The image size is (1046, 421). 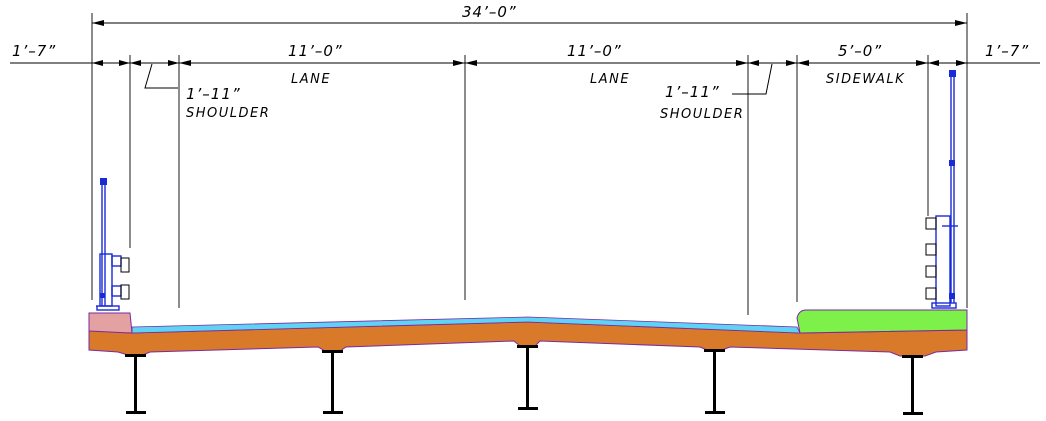 I want to click on sidewalk-label: SIDEWALK, so click(x=865, y=79).